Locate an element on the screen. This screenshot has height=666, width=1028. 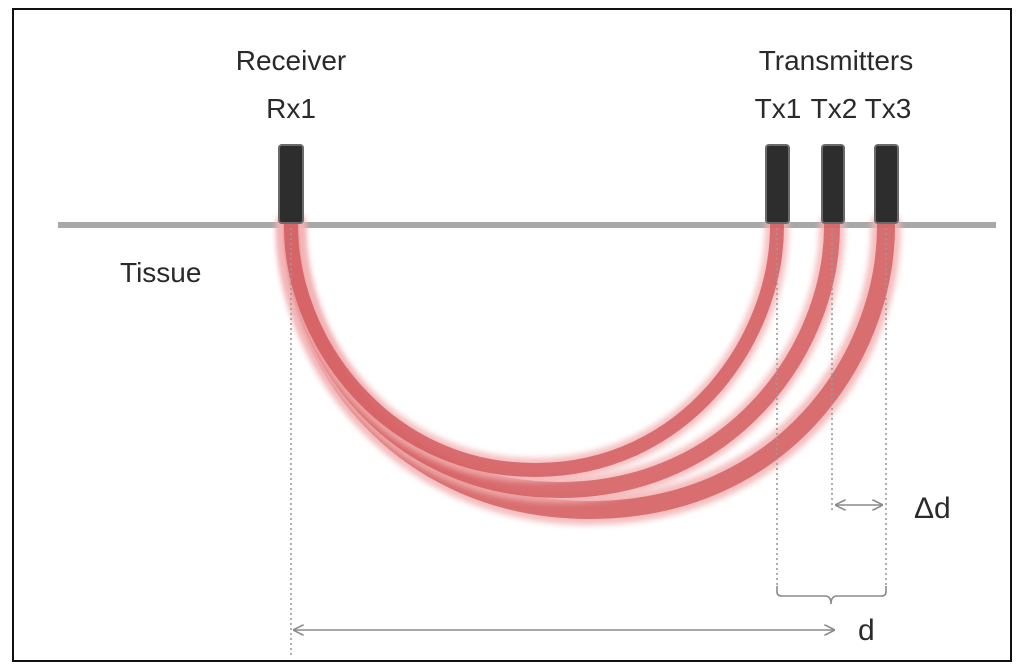
tissue-label: Tissue is located at coordinates (160, 272).